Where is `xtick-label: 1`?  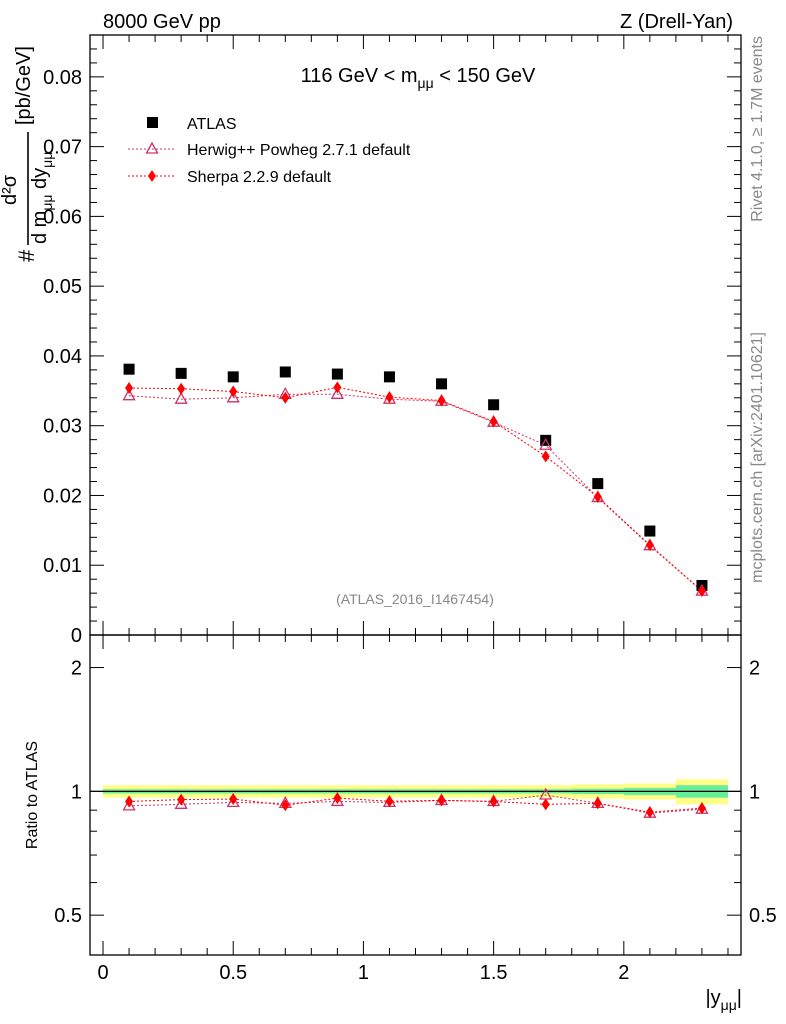
xtick-label: 1 is located at coordinates (363, 973).